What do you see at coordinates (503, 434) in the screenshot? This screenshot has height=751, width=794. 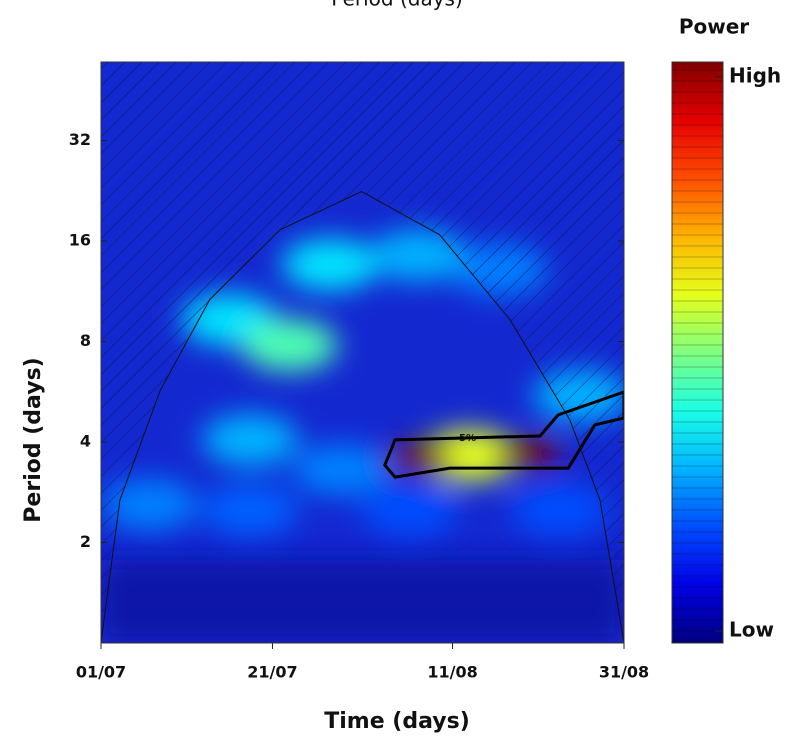 I see `significance-contour` at bounding box center [503, 434].